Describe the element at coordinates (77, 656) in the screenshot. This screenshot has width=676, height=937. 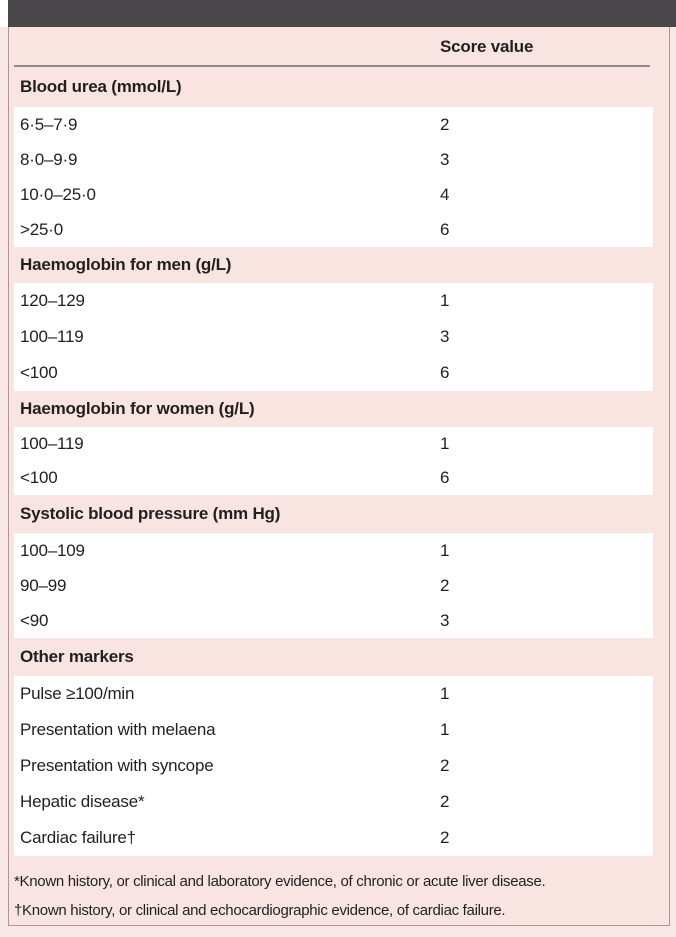
I see `section-header-other-markers: Other markers` at that location.